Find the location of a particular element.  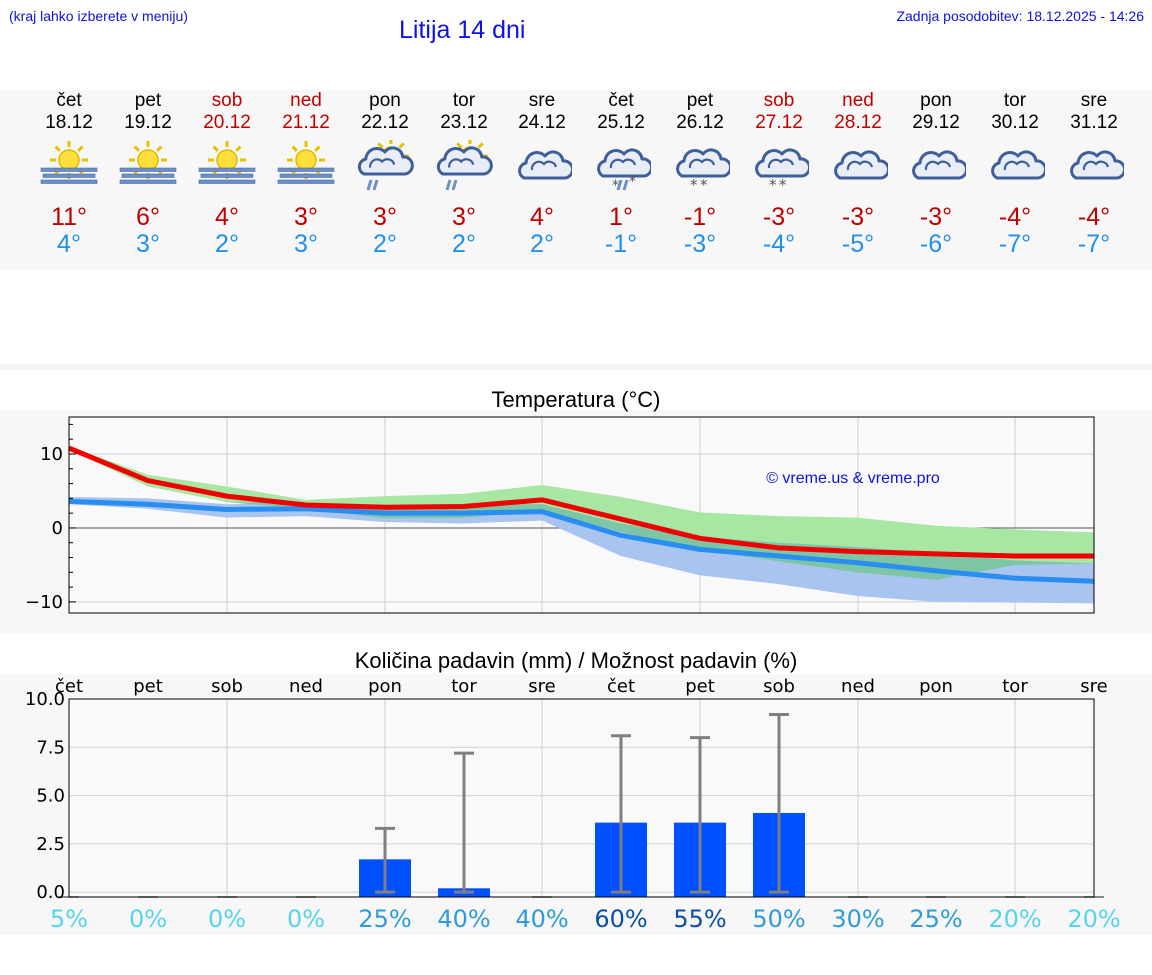

day-column: čet 25.12 * * 1° -1° is located at coordinates (621, 174).